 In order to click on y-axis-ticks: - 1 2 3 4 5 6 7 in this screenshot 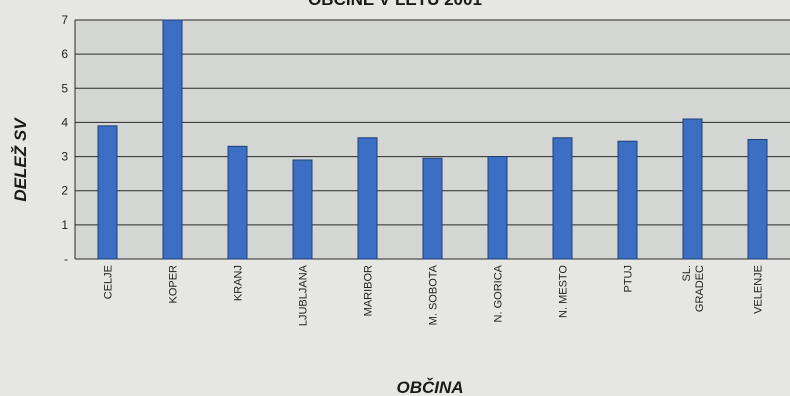, I will do `click(64, 139)`.